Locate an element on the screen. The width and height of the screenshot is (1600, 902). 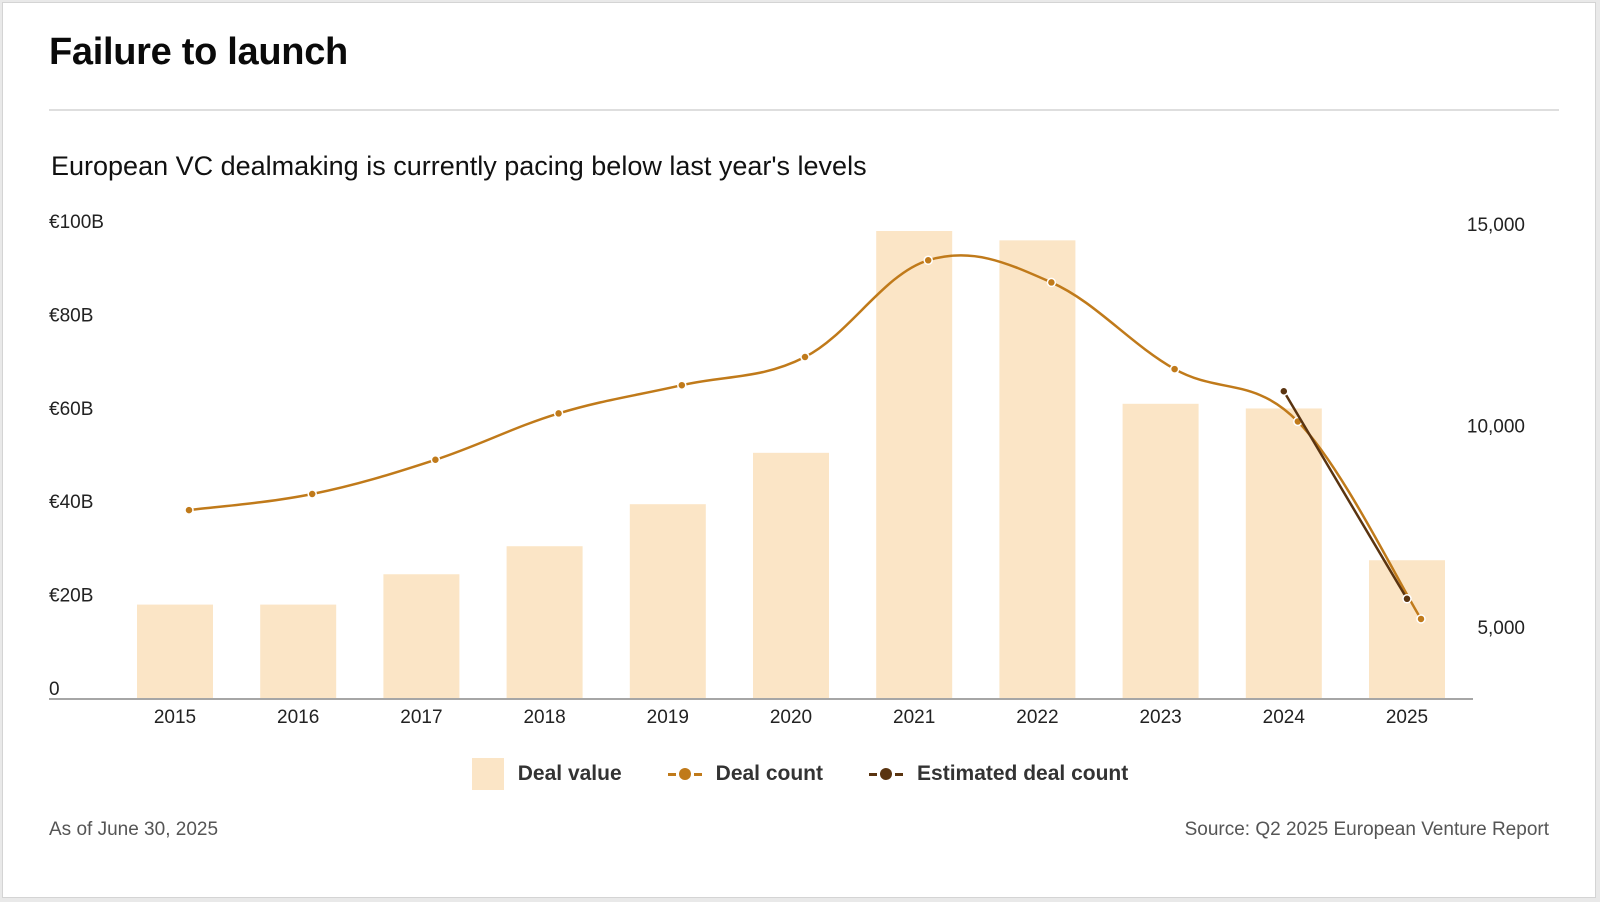
source-note: Source: Q2 2025 European Venture Report is located at coordinates (1366, 829).